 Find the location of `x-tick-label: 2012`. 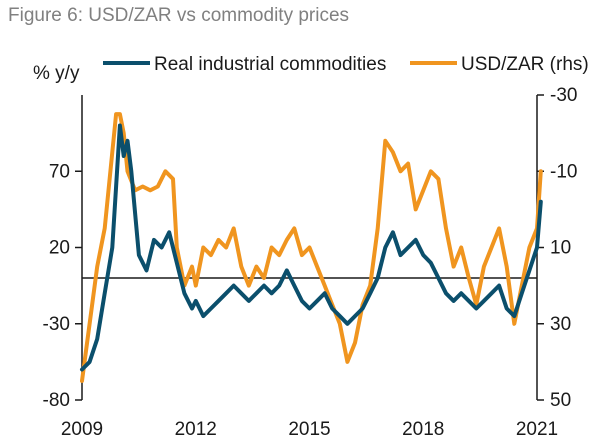

x-tick-label: 2012 is located at coordinates (196, 429).